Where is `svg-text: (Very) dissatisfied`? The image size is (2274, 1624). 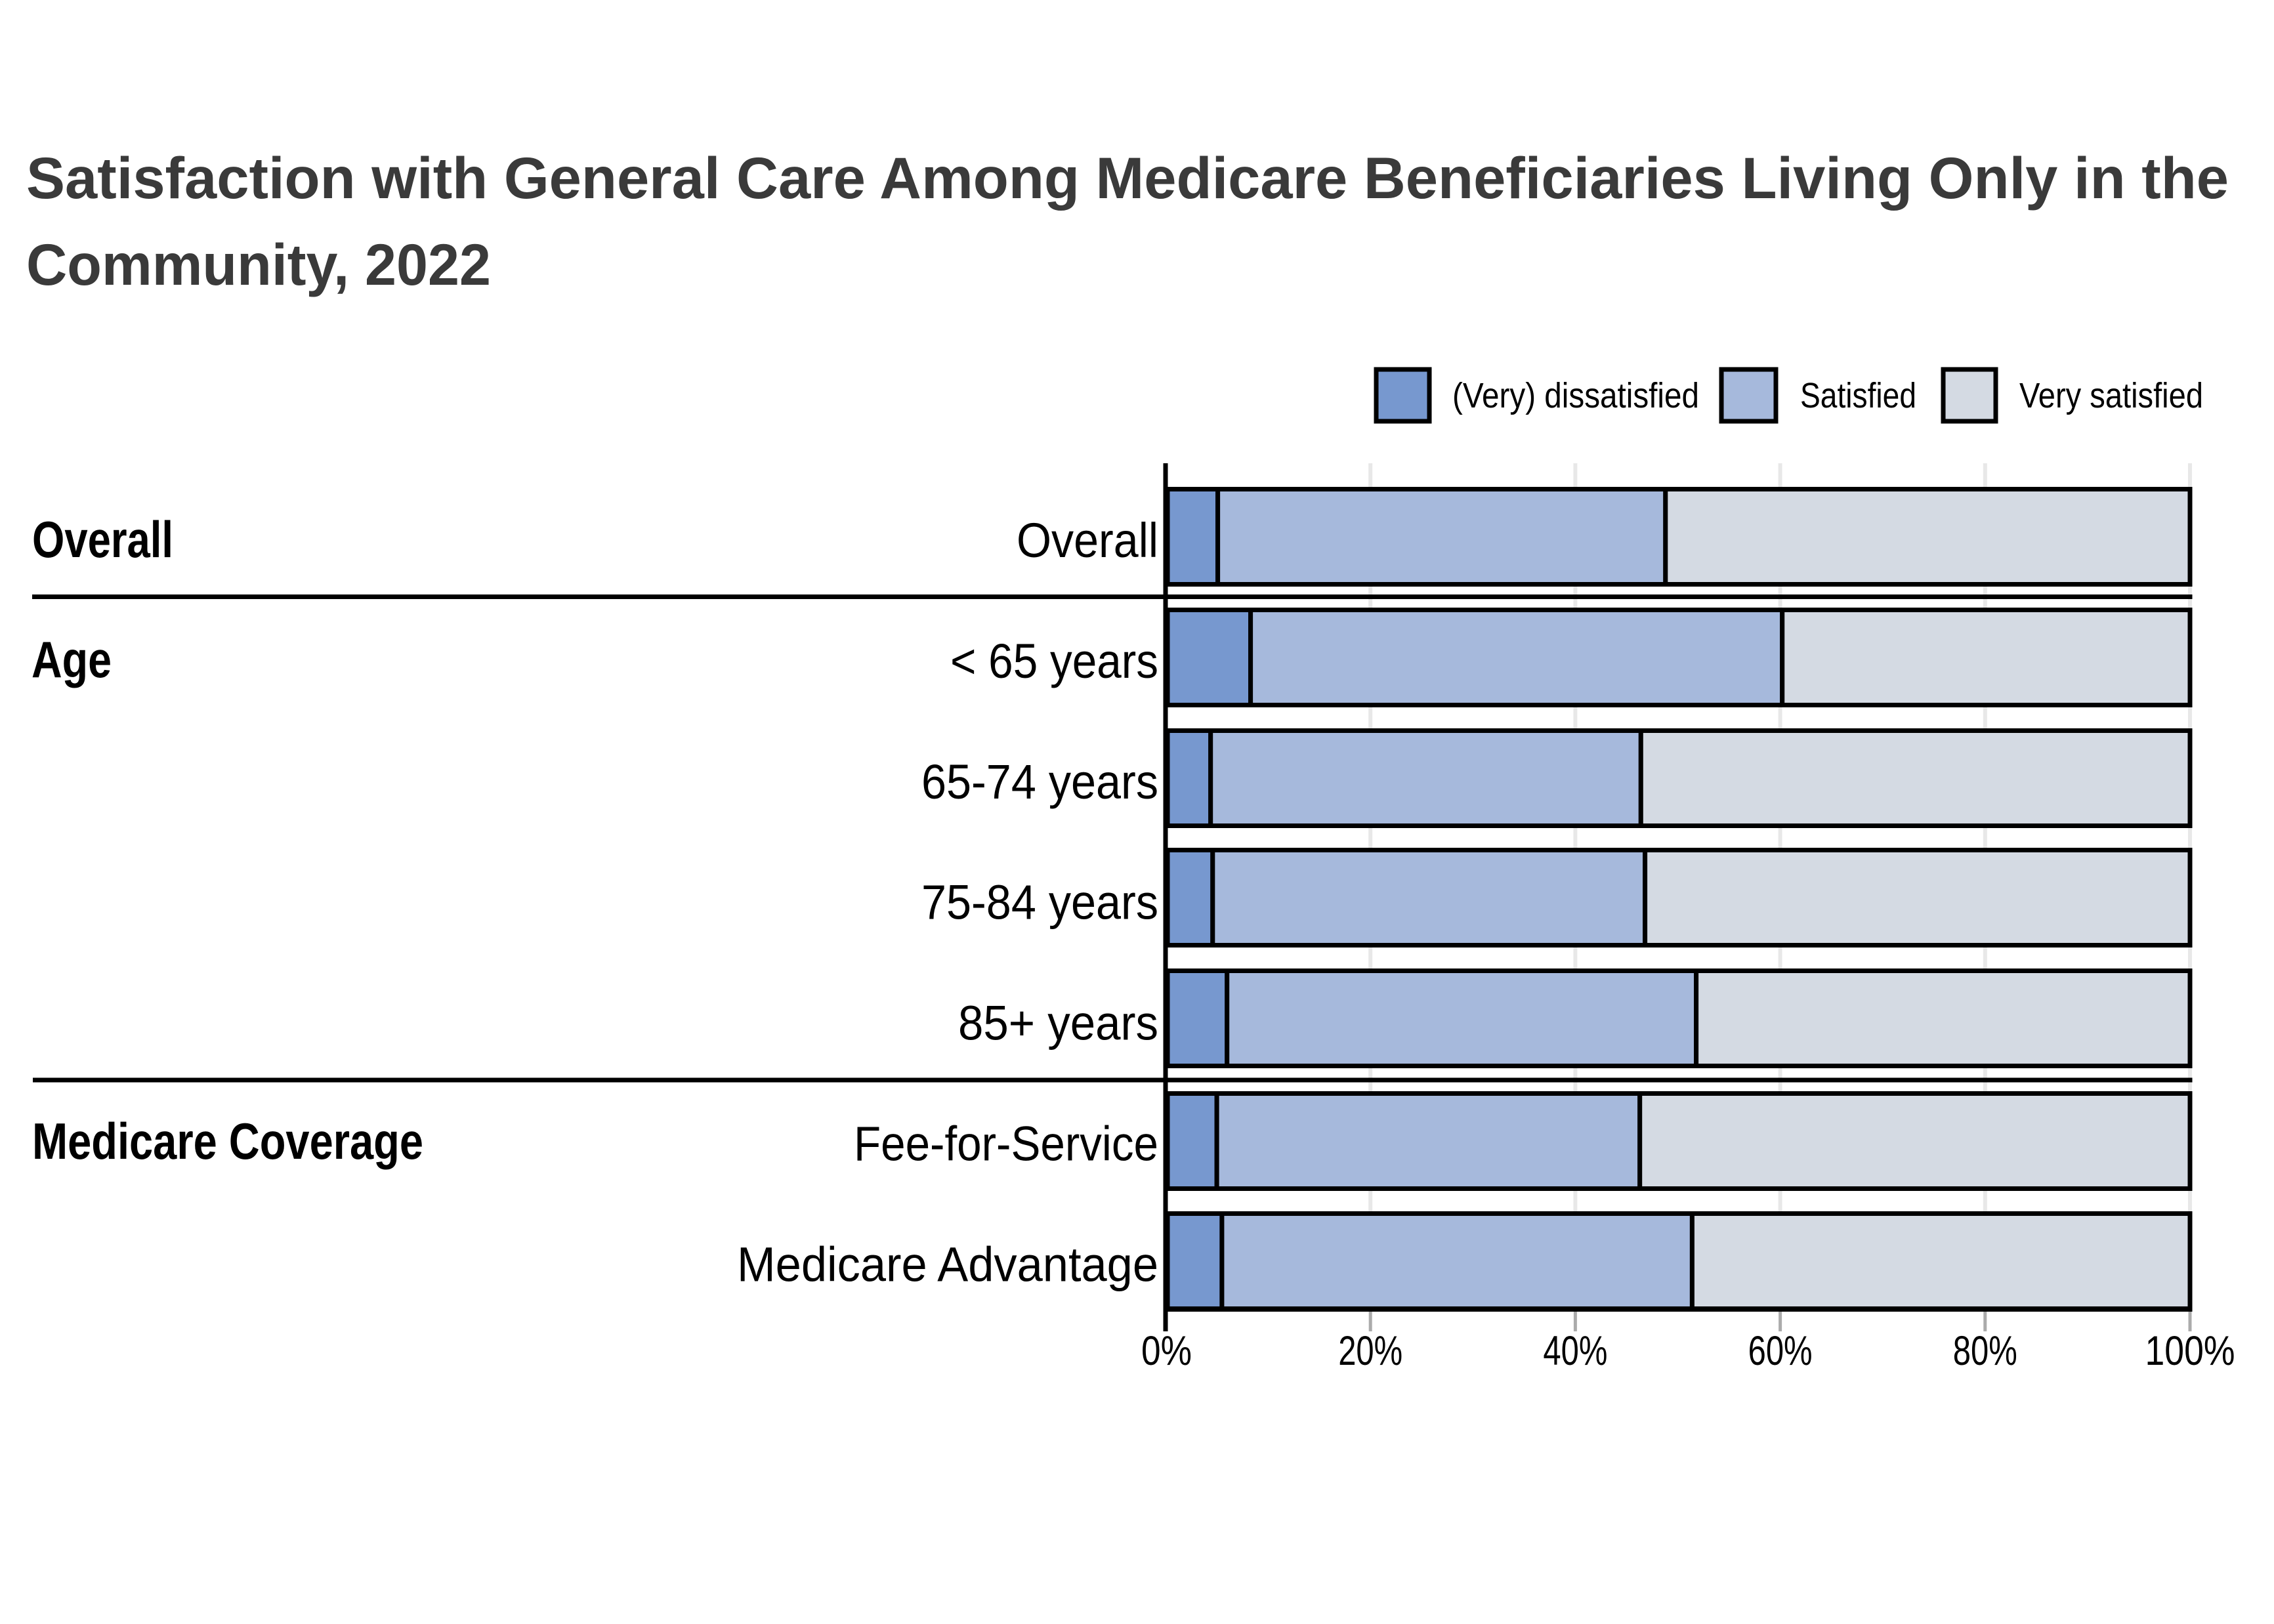 svg-text: (Very) dissatisfied is located at coordinates (1575, 396).